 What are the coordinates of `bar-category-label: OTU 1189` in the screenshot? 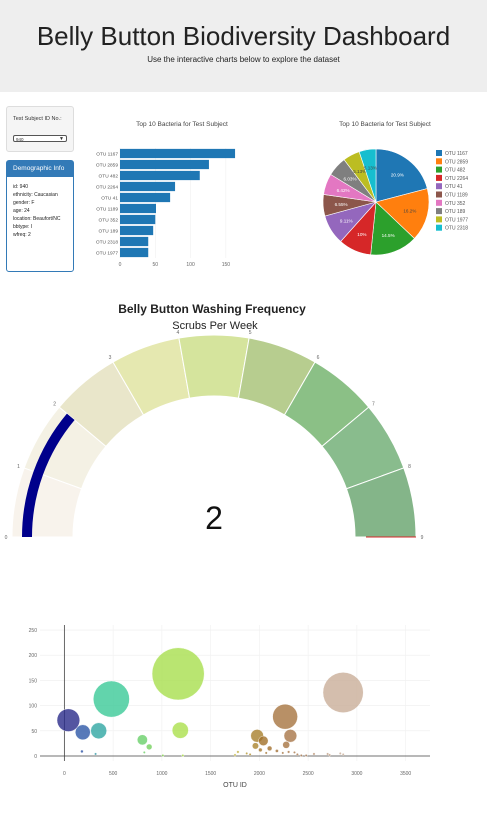 It's located at (107, 209).